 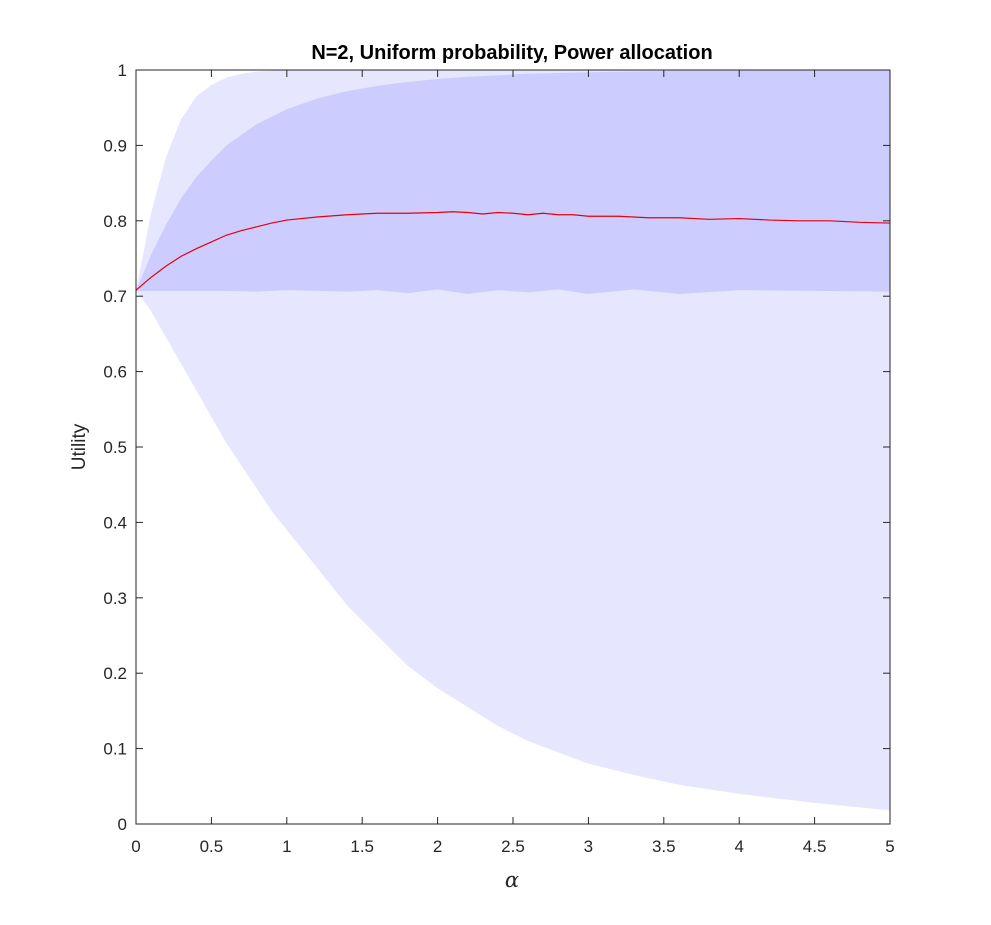 I want to click on y-tick-label: 0.1, so click(x=115, y=749).